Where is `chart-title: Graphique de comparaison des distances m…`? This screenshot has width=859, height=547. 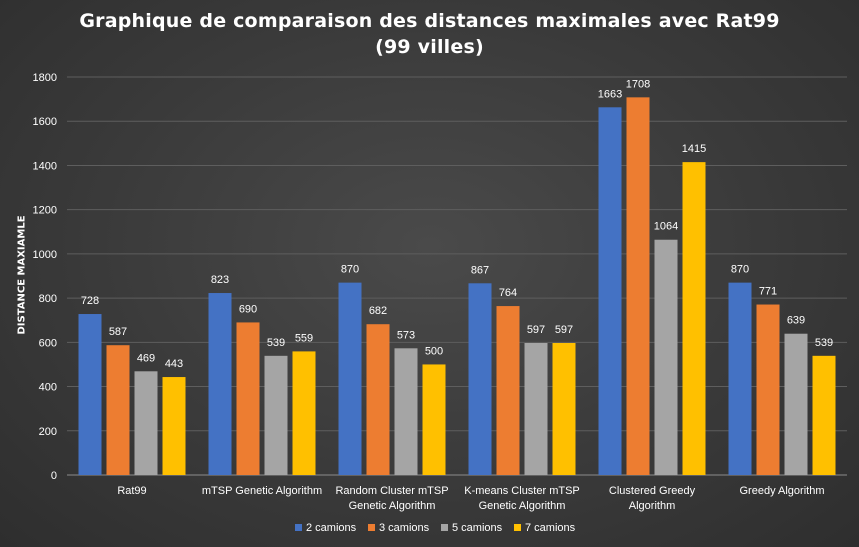
chart-title: Graphique de comparaison des distances m… is located at coordinates (429, 34).